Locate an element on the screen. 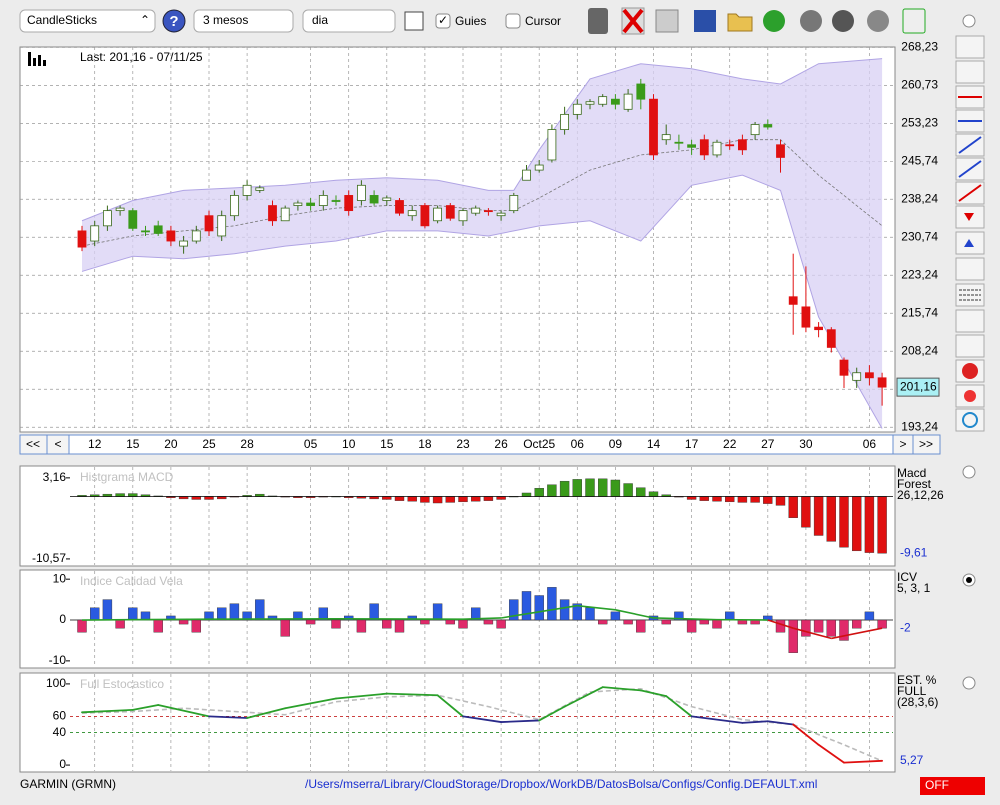 The width and height of the screenshot is (1000, 805). panel-params: (28,3,6) is located at coordinates (917, 702).